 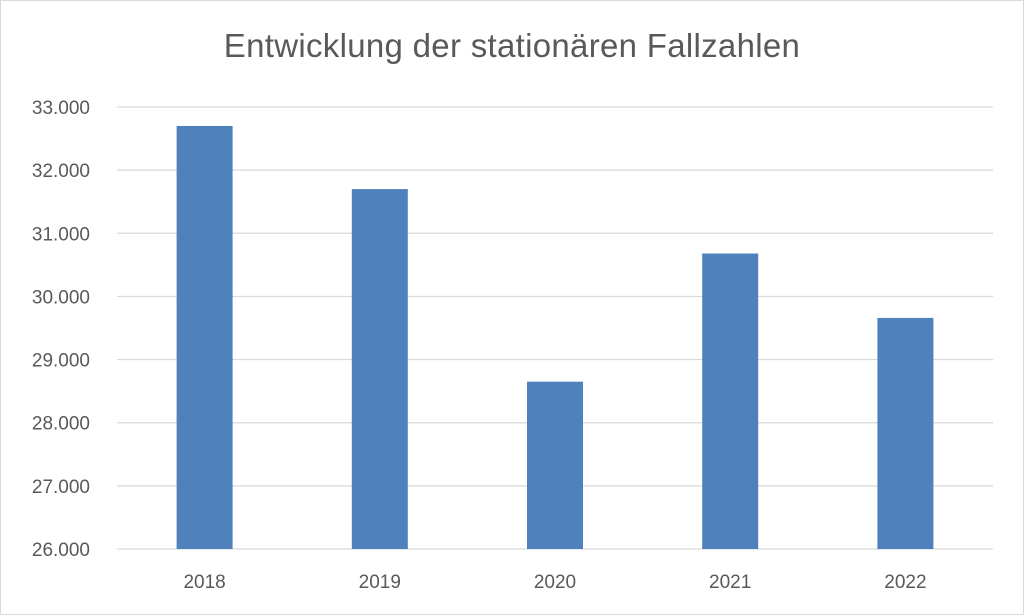 I want to click on y-tick-label: 33.000, so click(x=61, y=108).